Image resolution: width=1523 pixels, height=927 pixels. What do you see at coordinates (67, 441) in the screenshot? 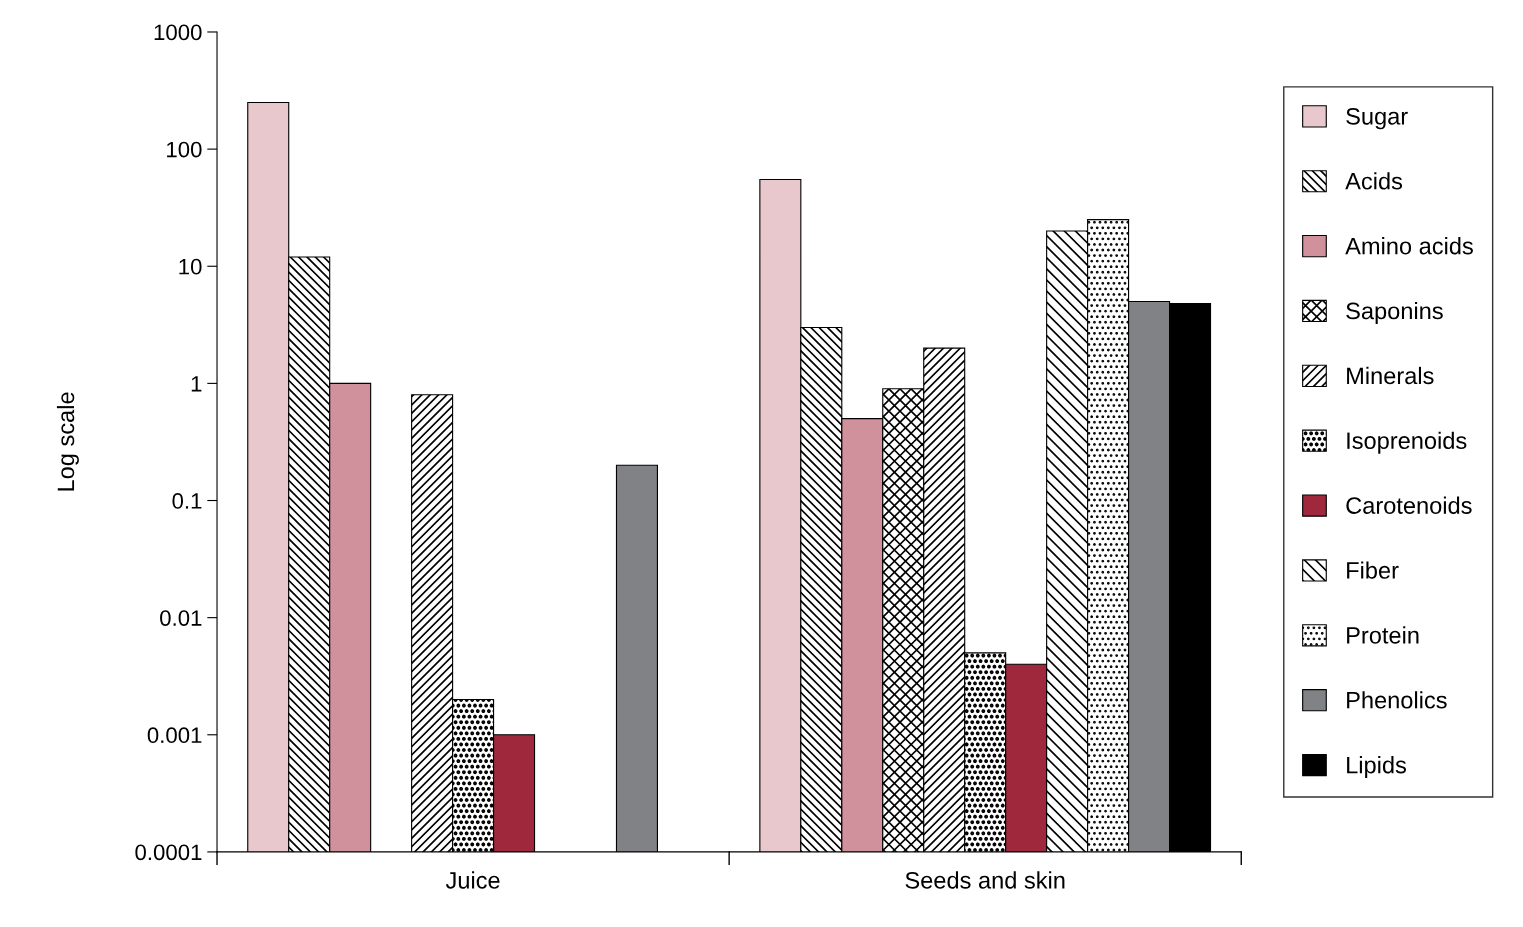
I see `y-axis-title: Log scale` at bounding box center [67, 441].